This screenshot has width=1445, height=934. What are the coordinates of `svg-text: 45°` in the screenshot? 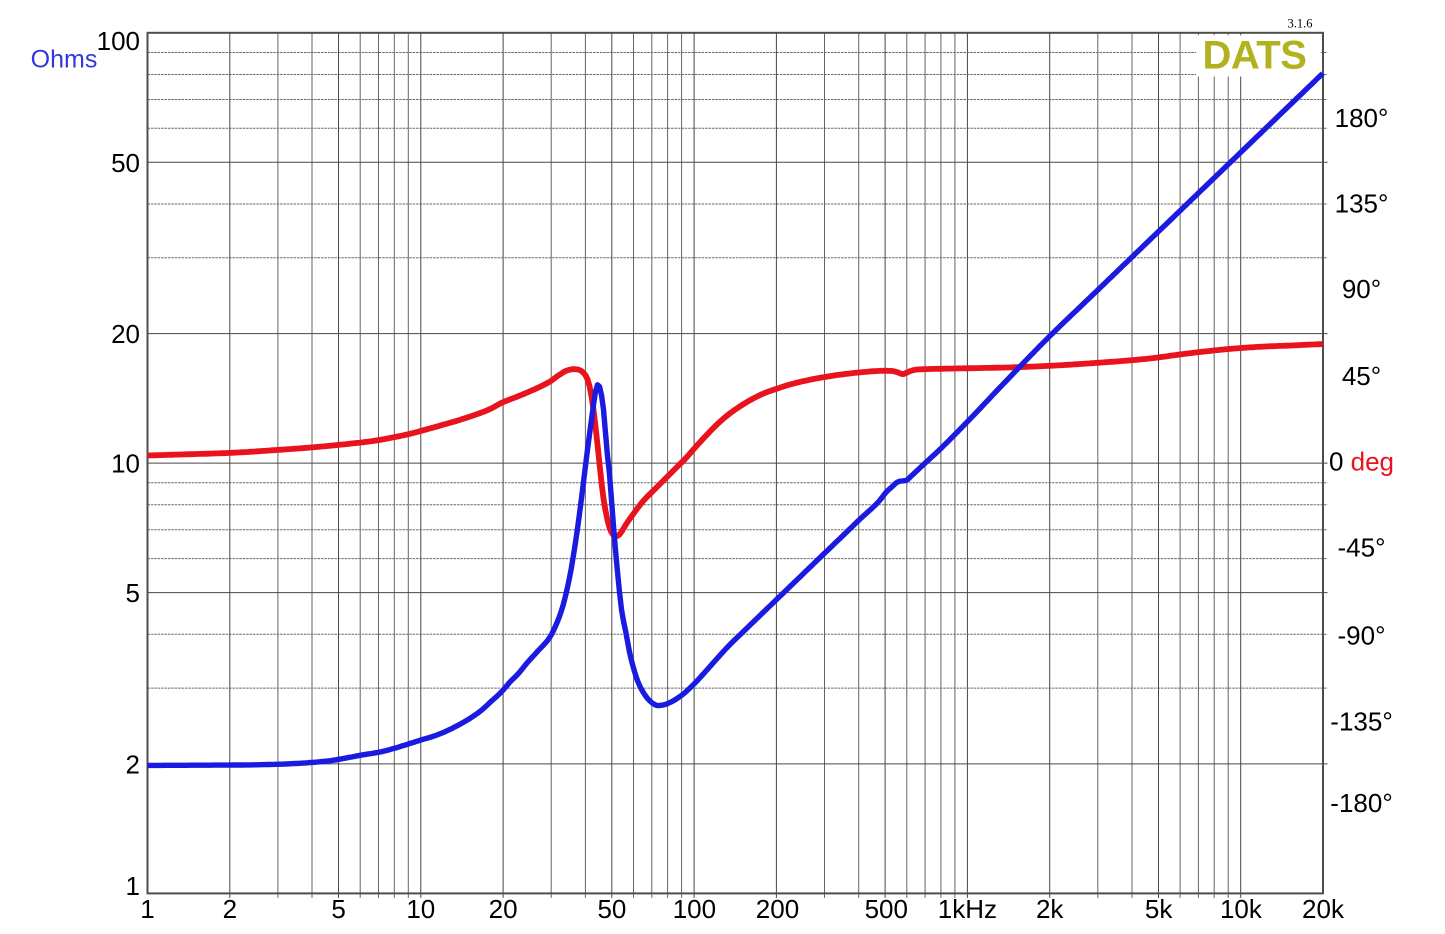 It's located at (1361, 376).